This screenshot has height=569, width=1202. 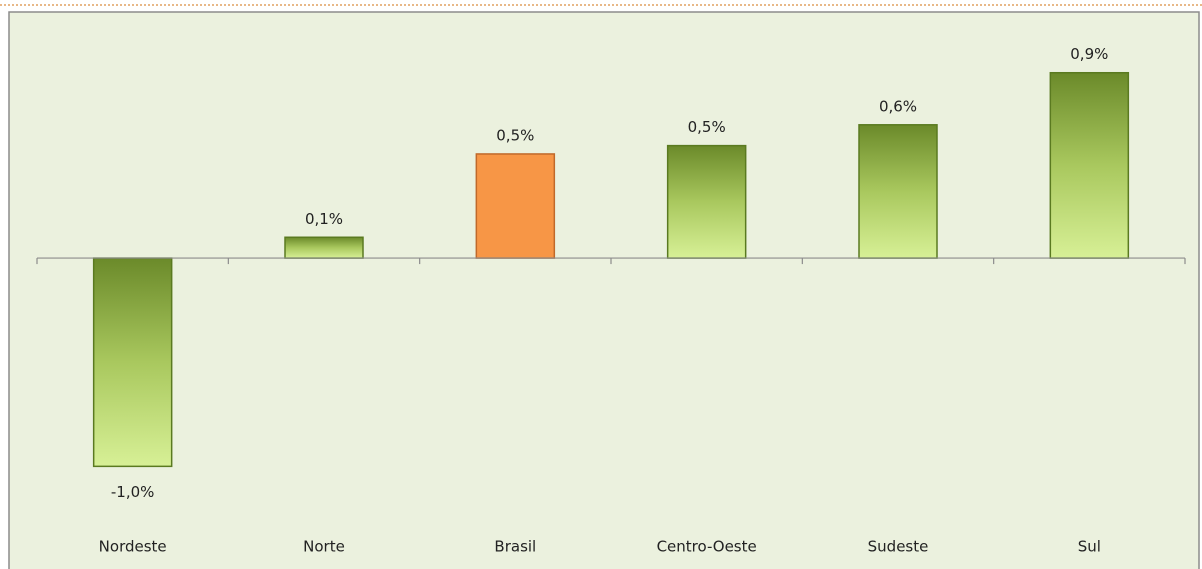 What do you see at coordinates (324, 219) in the screenshot?
I see `data-label: 0,1%` at bounding box center [324, 219].